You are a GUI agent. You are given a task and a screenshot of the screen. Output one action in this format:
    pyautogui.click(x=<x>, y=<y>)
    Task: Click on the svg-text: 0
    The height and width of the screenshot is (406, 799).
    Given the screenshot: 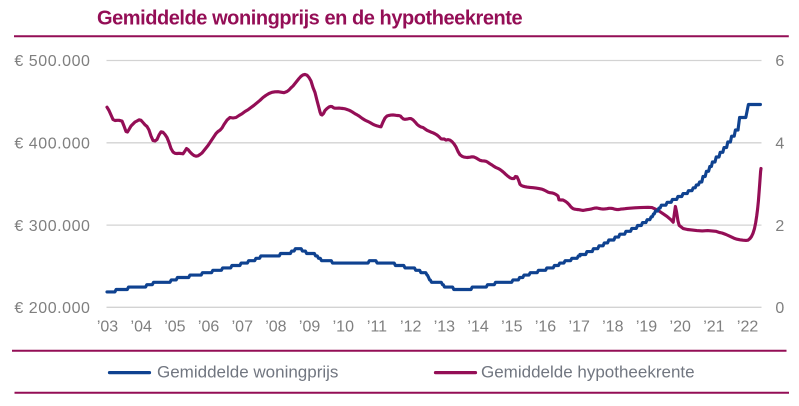 What is the action you would take?
    pyautogui.click(x=779, y=308)
    